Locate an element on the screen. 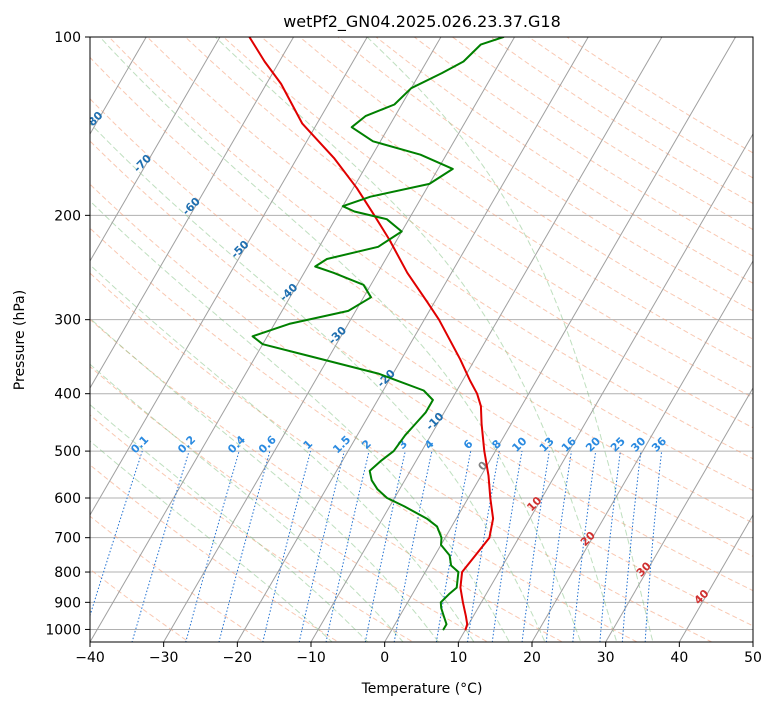 This screenshot has width=775, height=708. y-axis: 100 200 300 400 500 600 700 800 900 1000 is located at coordinates (67, 334).